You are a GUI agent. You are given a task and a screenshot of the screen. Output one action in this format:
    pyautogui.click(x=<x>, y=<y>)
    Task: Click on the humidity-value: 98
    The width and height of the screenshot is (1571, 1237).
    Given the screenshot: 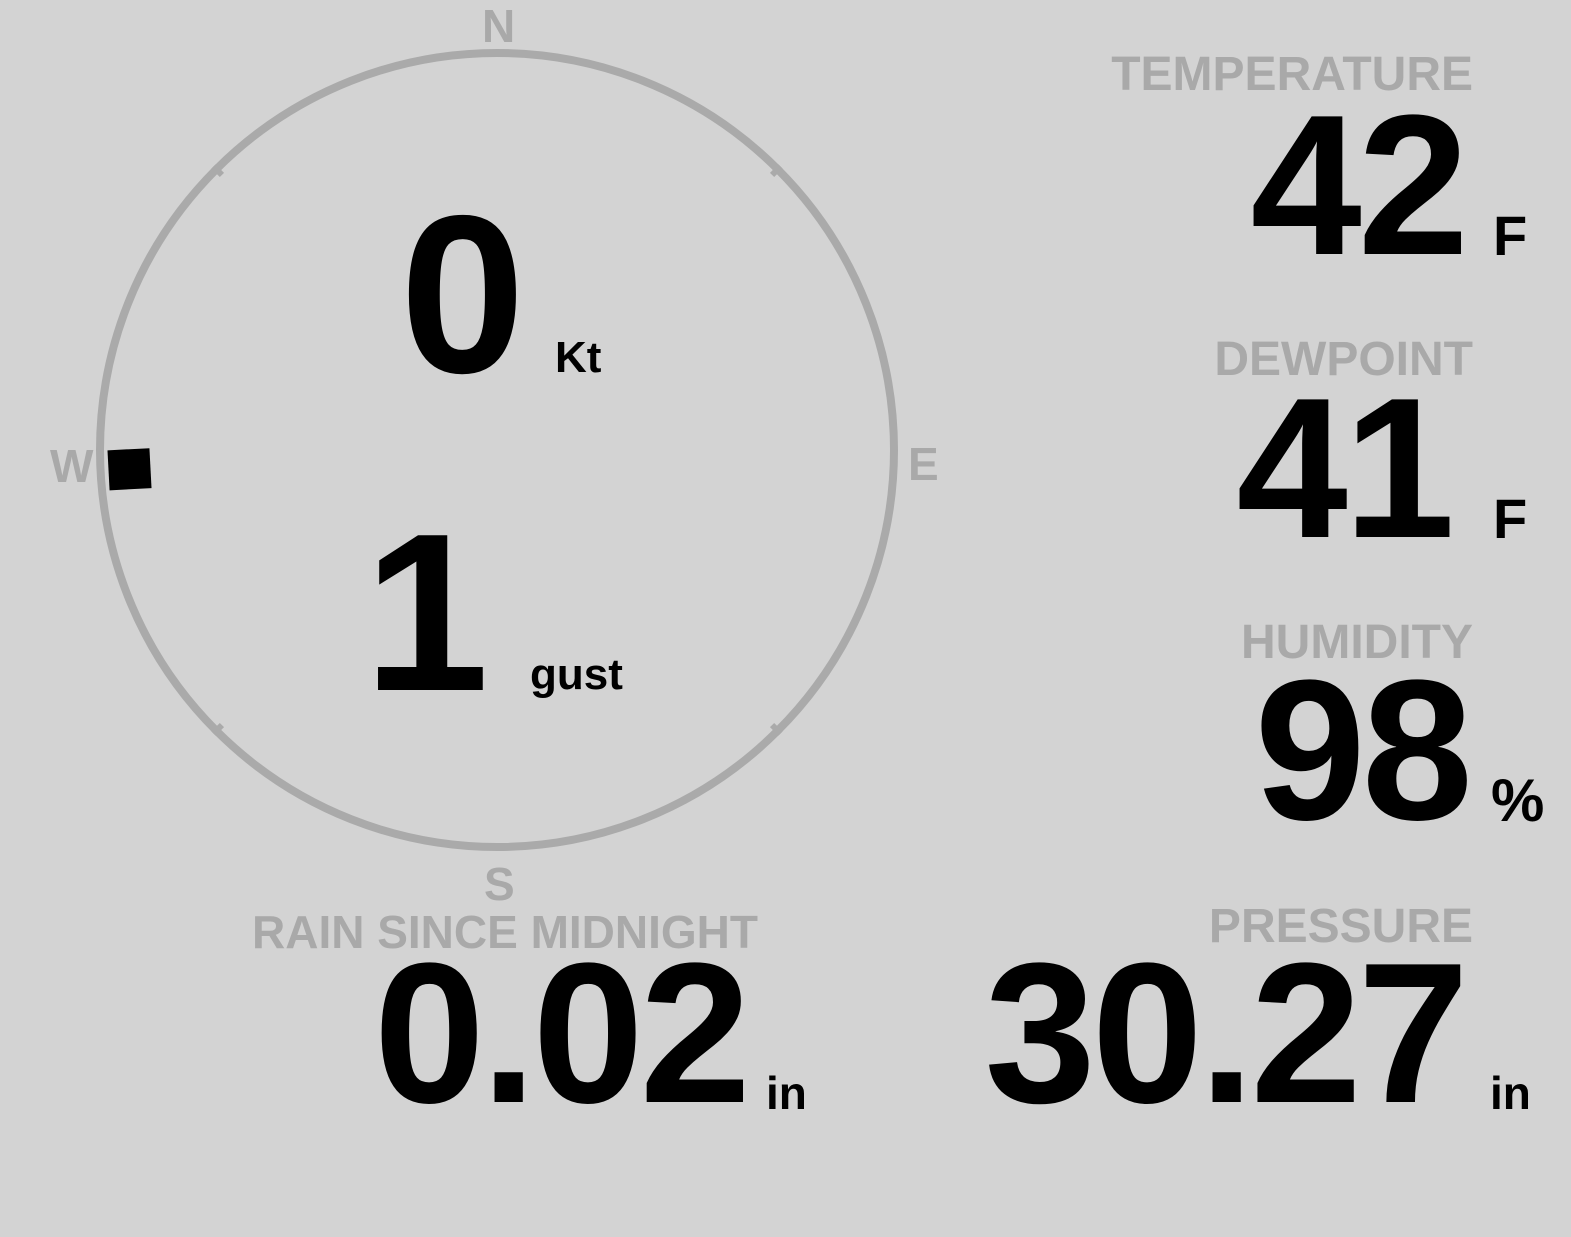 What is the action you would take?
    pyautogui.click(x=1363, y=750)
    